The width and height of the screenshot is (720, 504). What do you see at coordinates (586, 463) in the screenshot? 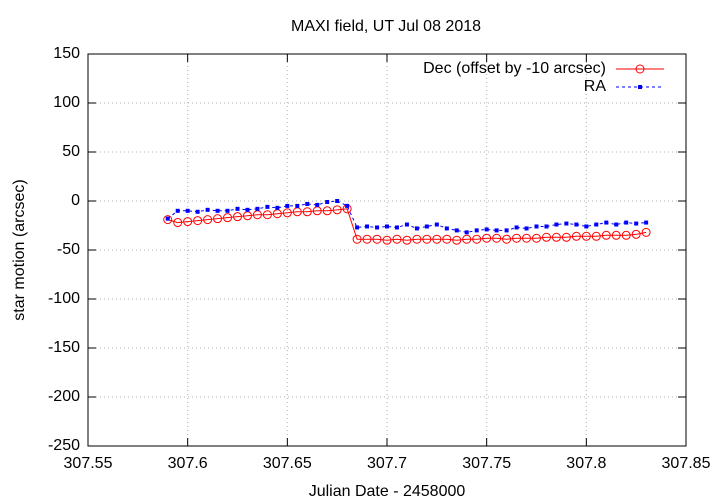
I see `x-tick-label: 307.8` at bounding box center [586, 463].